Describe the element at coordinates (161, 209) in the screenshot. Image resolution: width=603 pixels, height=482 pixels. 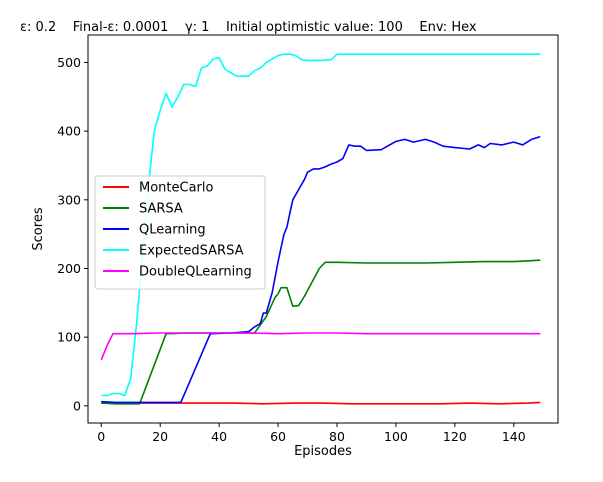
I see `legend-label-sarsa: SARSA` at that location.